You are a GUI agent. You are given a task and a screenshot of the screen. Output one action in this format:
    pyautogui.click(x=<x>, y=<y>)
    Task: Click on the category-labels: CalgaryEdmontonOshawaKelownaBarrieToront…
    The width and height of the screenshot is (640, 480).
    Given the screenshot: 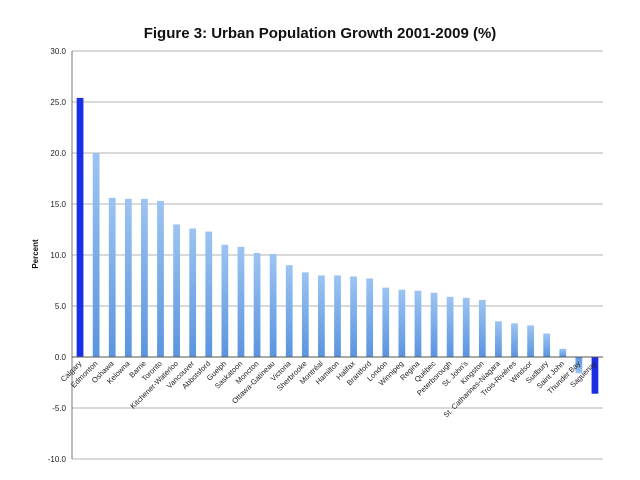 What is the action you would take?
    pyautogui.click(x=329, y=388)
    